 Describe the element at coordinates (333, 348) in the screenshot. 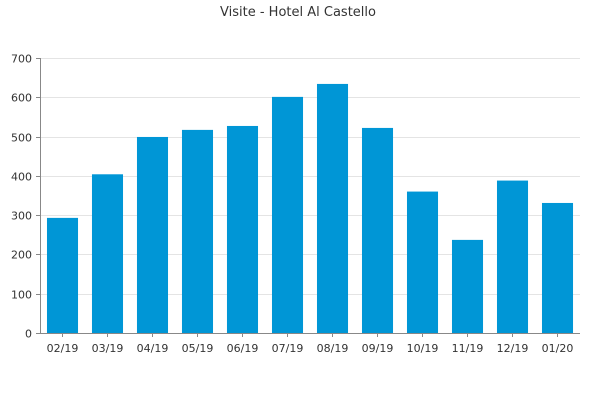

I see `x-tick-label: 08/19` at that location.